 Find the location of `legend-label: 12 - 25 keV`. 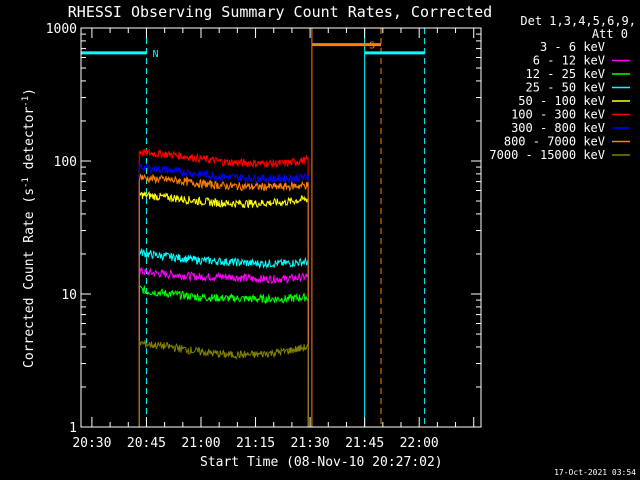

legend-label: 12 - 25 keV is located at coordinates (565, 74).